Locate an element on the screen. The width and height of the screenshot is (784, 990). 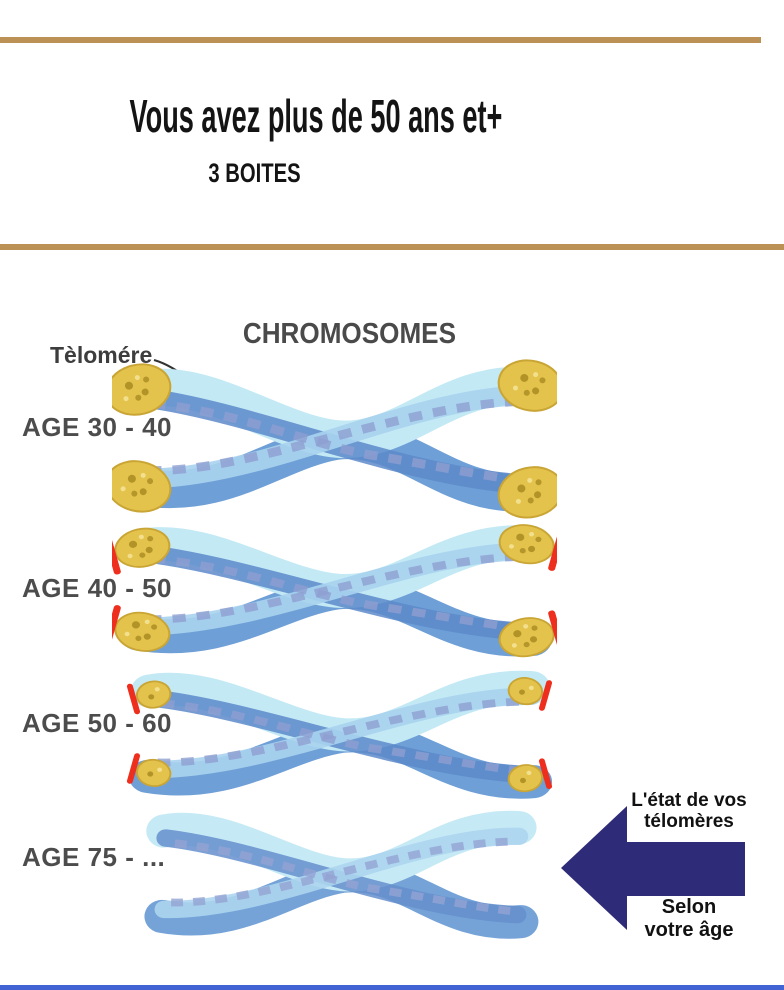
arrow-label-bottom: Selon votre âge is located at coordinates (689, 919).